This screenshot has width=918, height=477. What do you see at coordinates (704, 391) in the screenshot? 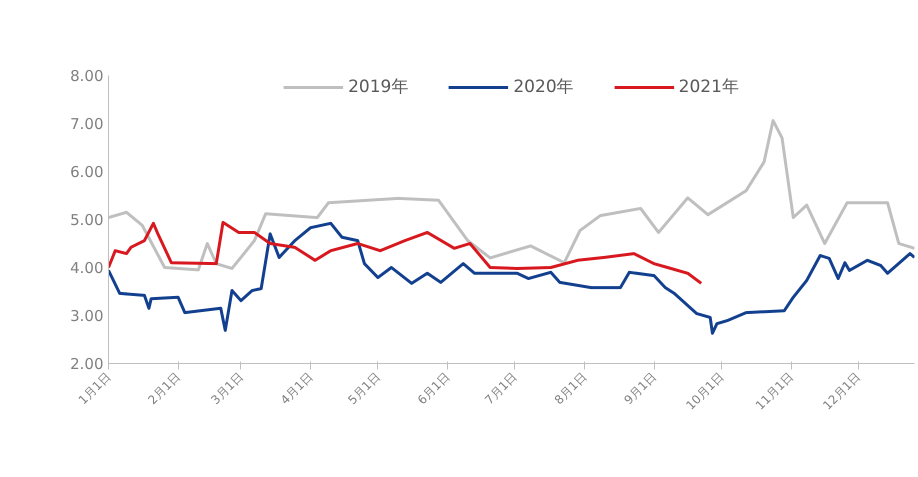
I see `x-tick-label: 10月1日` at bounding box center [704, 391].